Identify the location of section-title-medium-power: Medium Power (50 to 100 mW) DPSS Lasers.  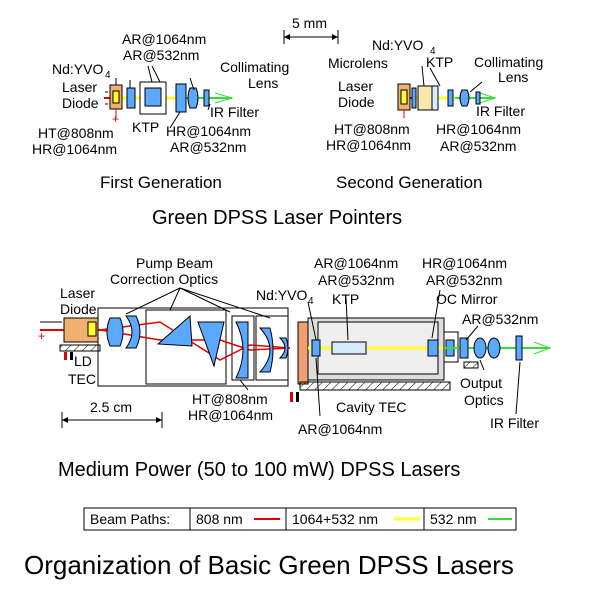
(259, 470).